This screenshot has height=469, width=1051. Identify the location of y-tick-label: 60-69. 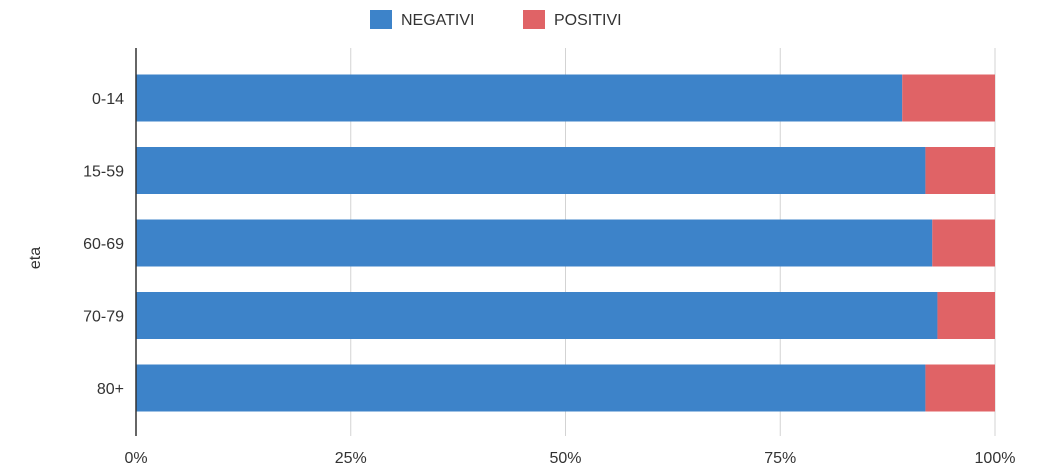
(103, 244).